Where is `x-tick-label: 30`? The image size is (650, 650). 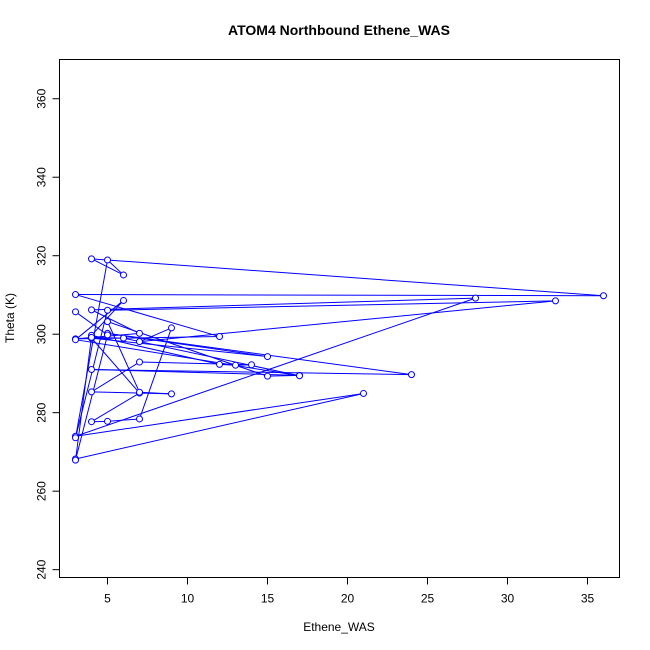
x-tick-label: 30 is located at coordinates (508, 599).